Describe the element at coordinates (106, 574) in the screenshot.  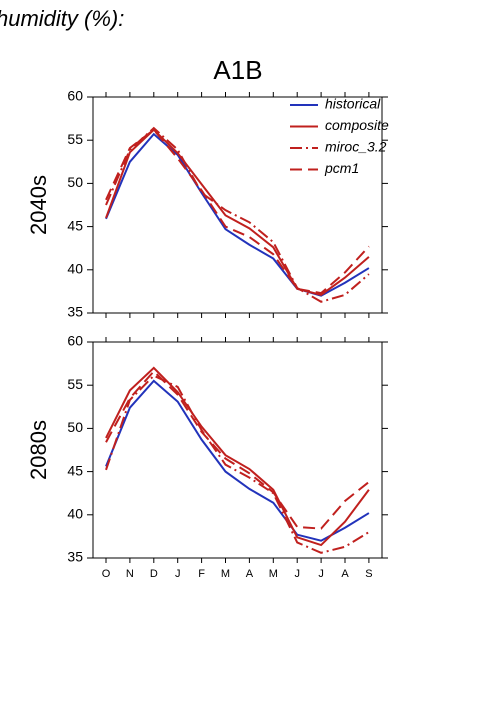
I see `x-tick-label: O` at that location.